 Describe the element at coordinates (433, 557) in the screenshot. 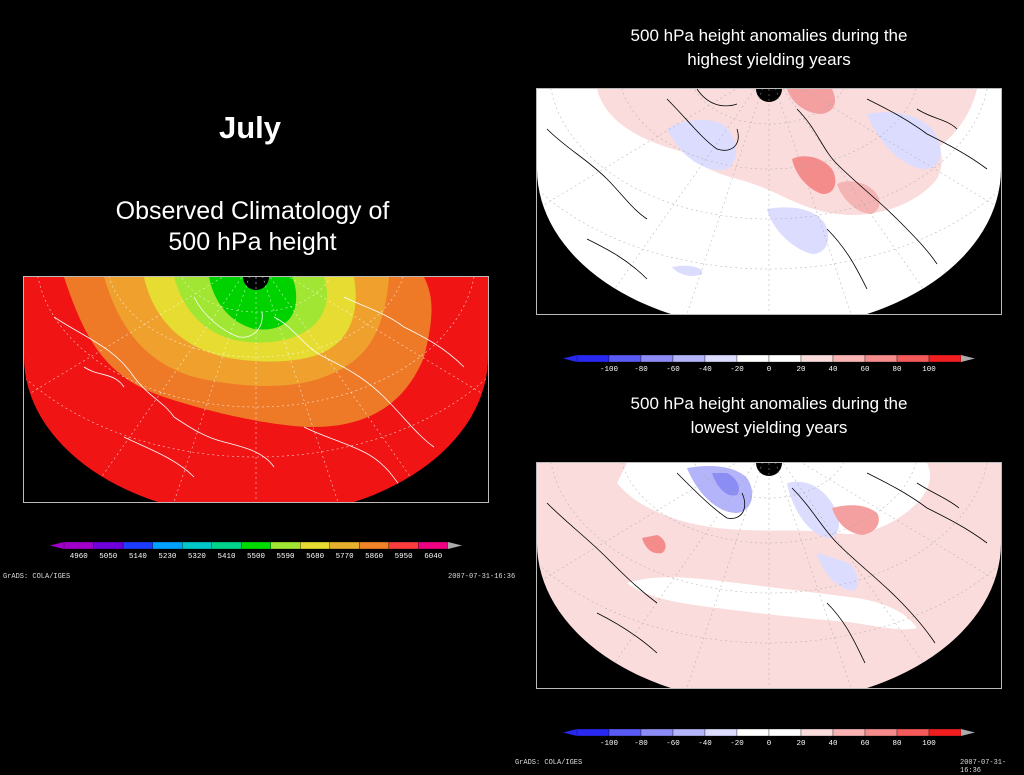

I see `climatology-legend-label: 6040` at that location.